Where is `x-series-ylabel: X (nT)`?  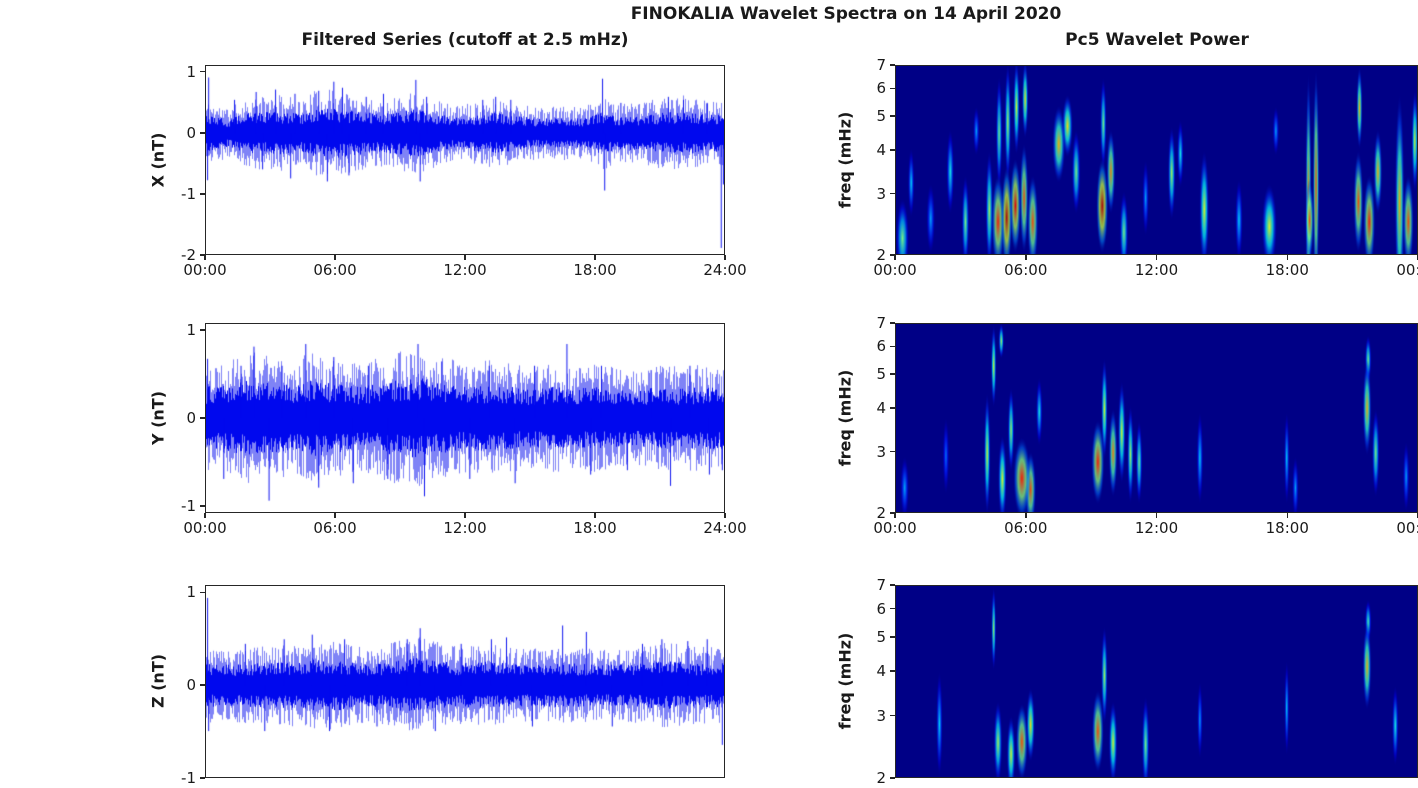
x-series-ylabel: X (nT) is located at coordinates (158, 160).